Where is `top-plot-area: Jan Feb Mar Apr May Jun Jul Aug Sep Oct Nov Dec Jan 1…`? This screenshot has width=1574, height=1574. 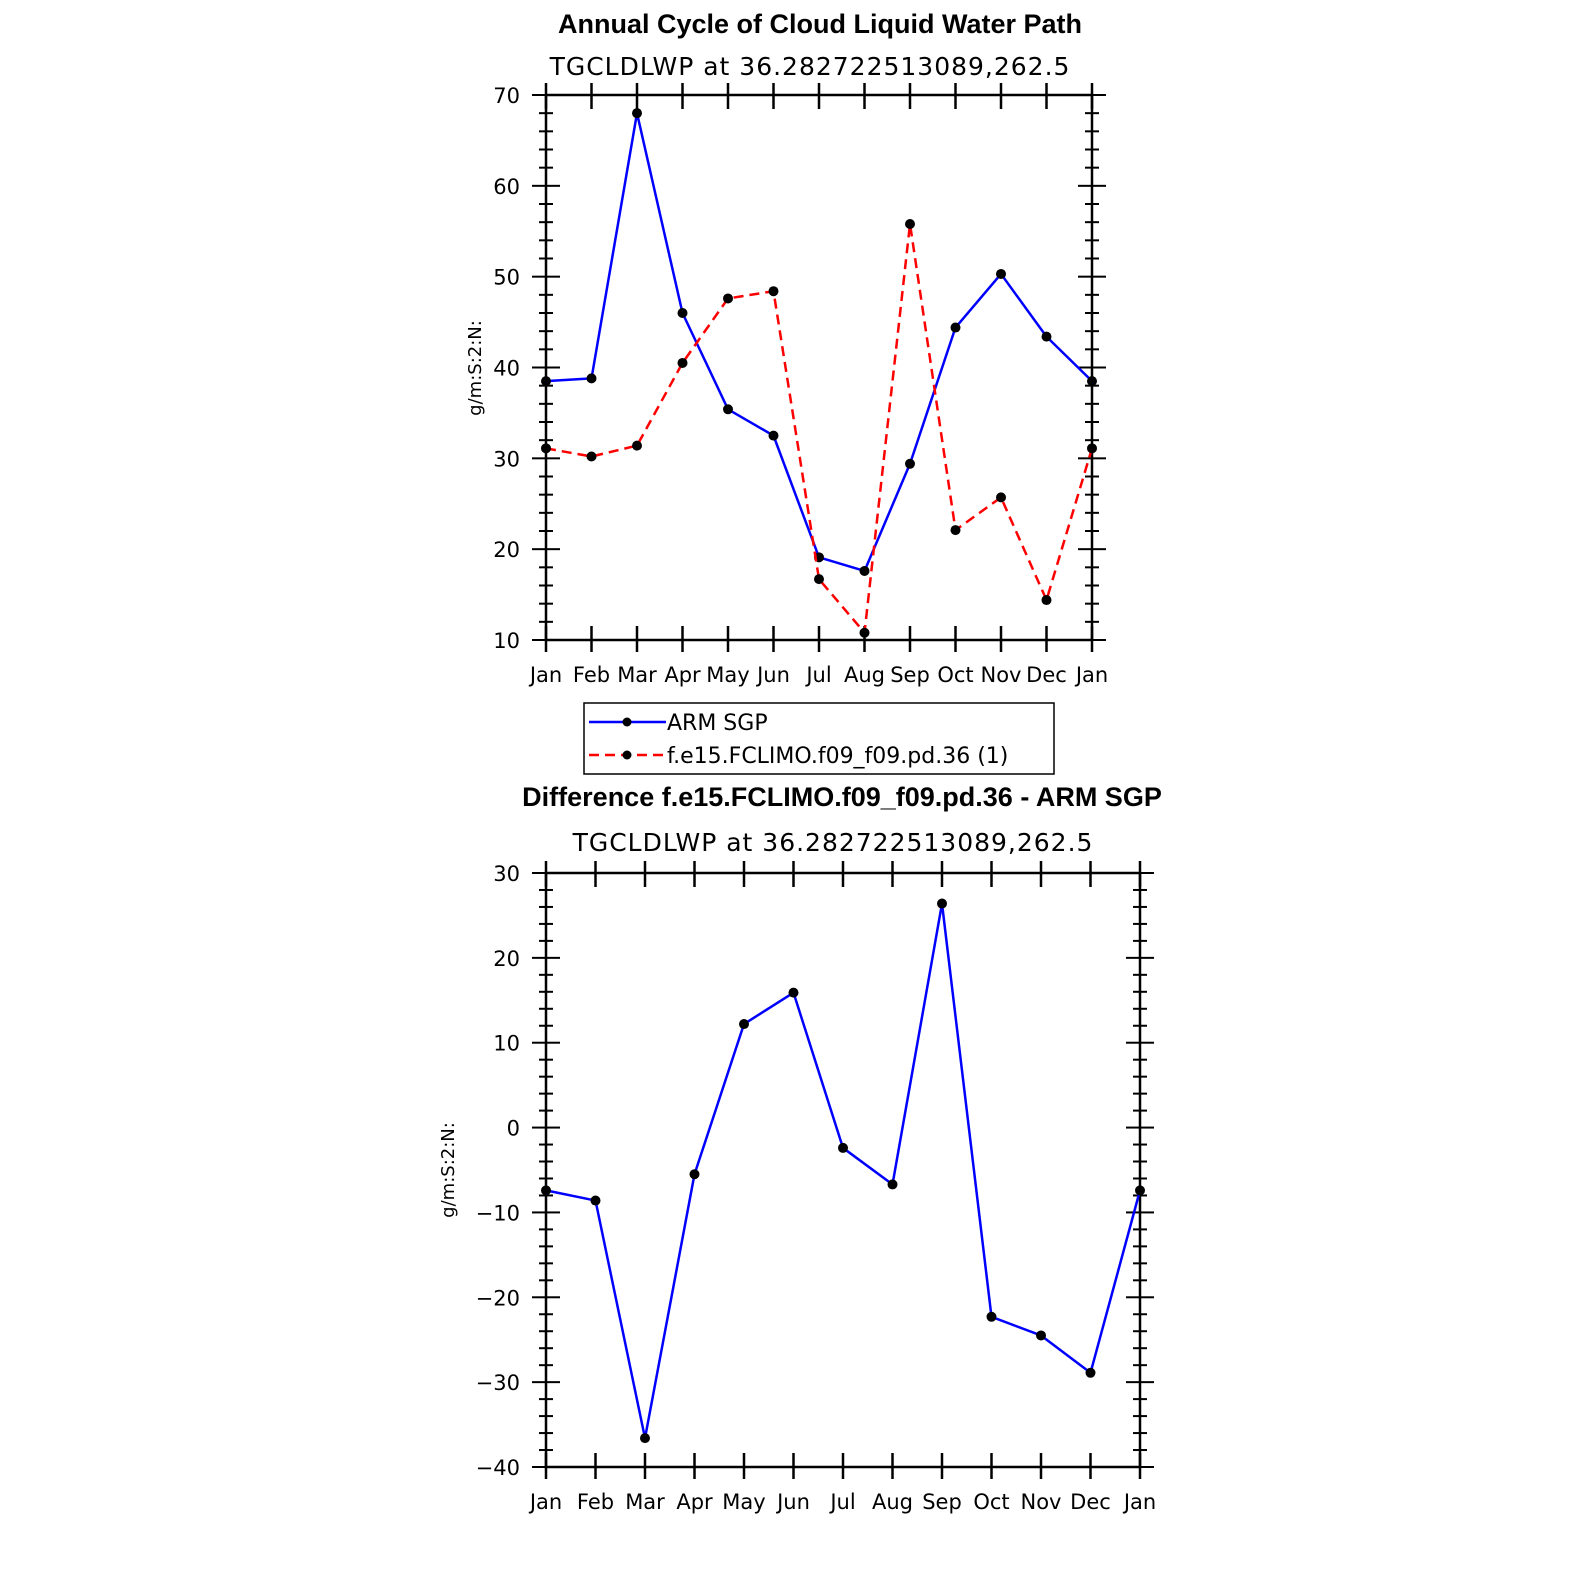 top-plot-area: Jan Feb Mar Apr May Jun Jul Aug Sep Oct Nov Dec Jan 1… is located at coordinates (800, 385).